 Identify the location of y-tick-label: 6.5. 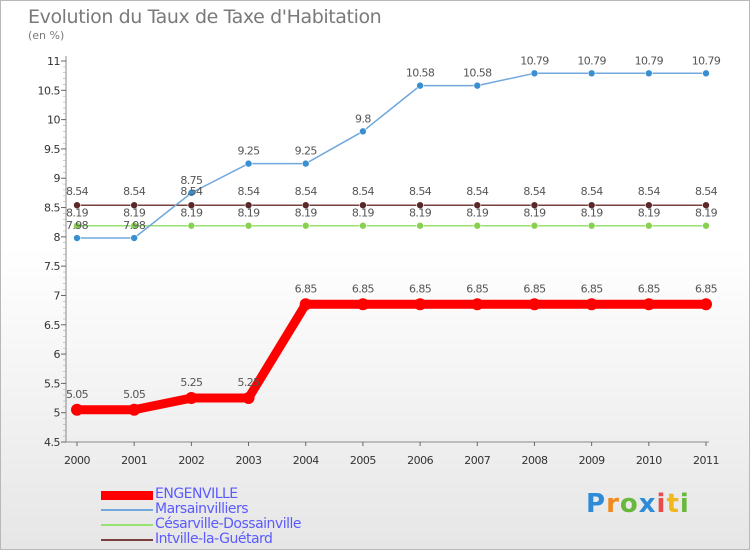
(52, 325).